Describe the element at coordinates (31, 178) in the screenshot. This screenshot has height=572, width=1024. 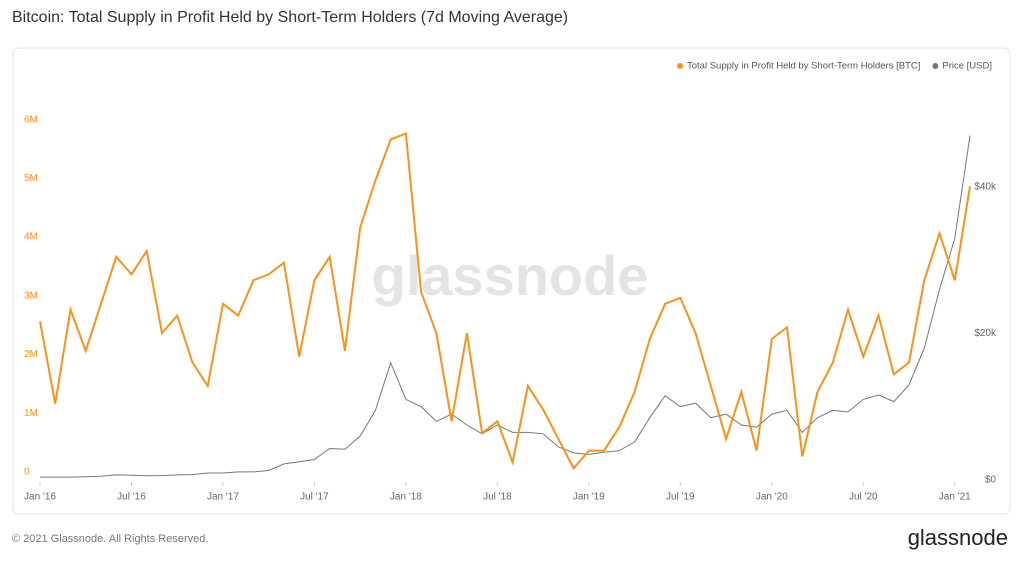
I see `y-tick-label: 5M` at that location.